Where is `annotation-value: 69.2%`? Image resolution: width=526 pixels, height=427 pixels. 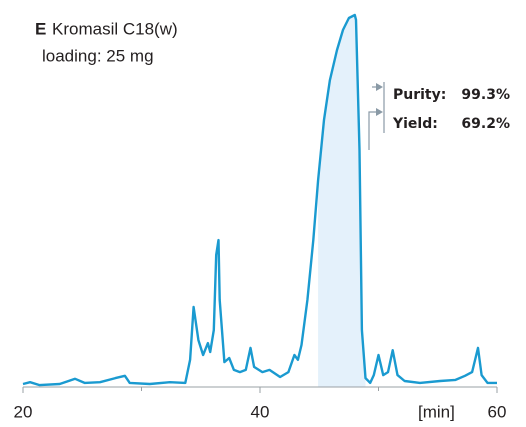 annotation-value: 69.2% is located at coordinates (485, 124).